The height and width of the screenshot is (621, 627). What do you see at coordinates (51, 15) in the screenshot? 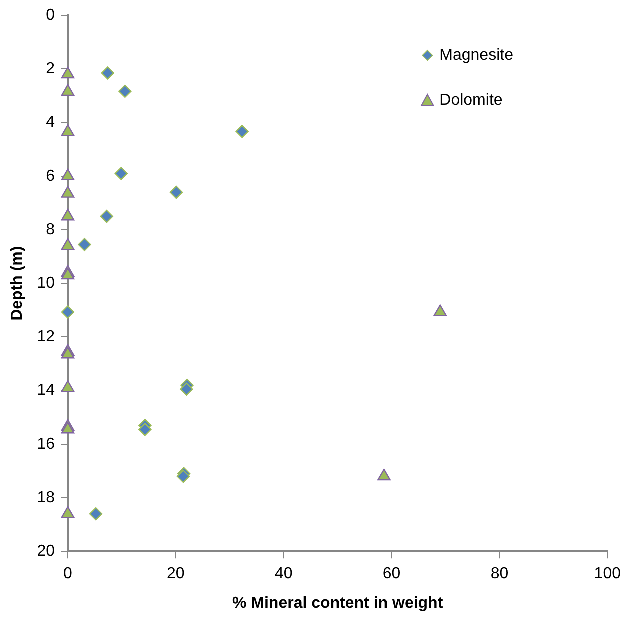
I see `y-tick-label: 0` at bounding box center [51, 15].